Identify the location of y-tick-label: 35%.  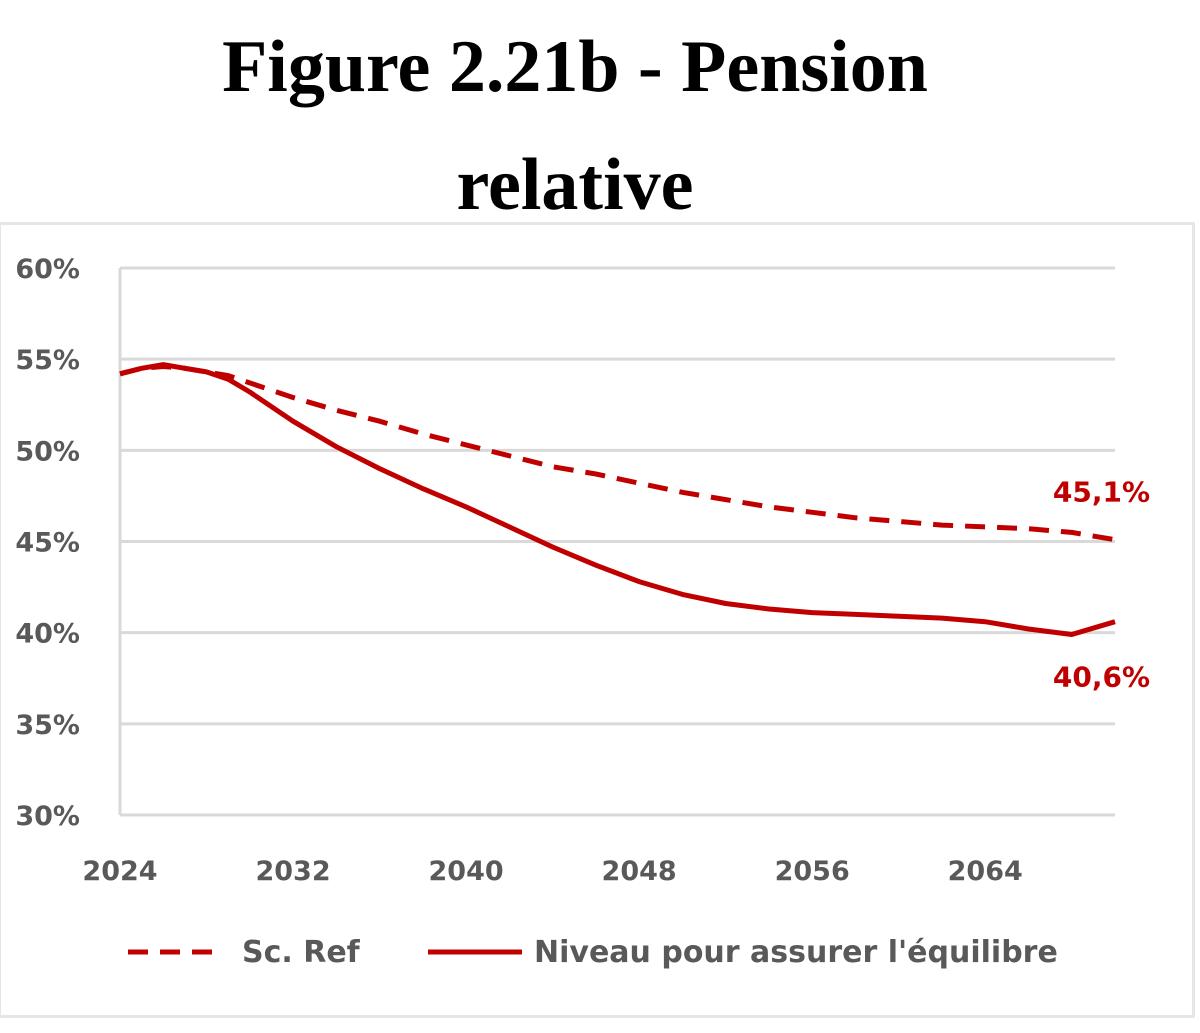
(47, 725).